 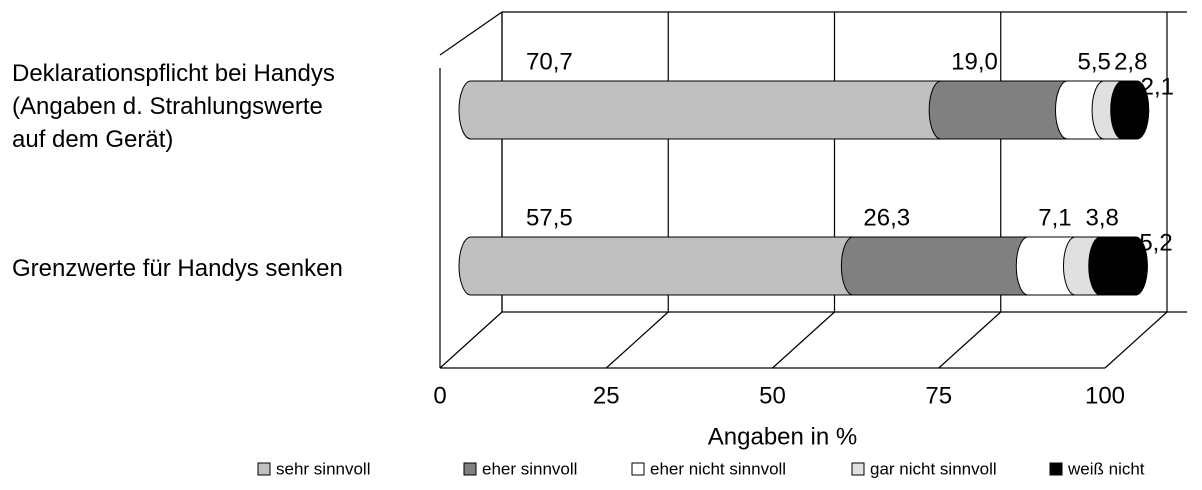 What do you see at coordinates (886, 217) in the screenshot?
I see `value-label: 26,3` at bounding box center [886, 217].